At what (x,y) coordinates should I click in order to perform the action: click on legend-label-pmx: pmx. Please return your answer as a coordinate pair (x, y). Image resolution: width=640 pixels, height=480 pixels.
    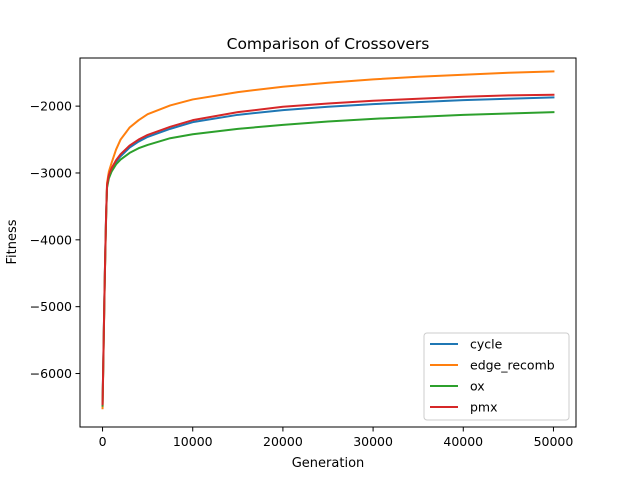
    Looking at the image, I should click on (484, 407).